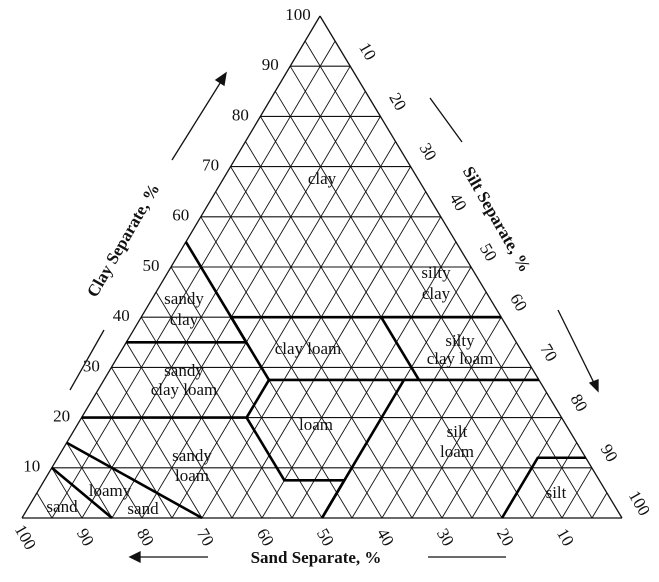 The height and width of the screenshot is (582, 659). What do you see at coordinates (428, 152) in the screenshot?
I see `silt-tick-label: 30` at bounding box center [428, 152].